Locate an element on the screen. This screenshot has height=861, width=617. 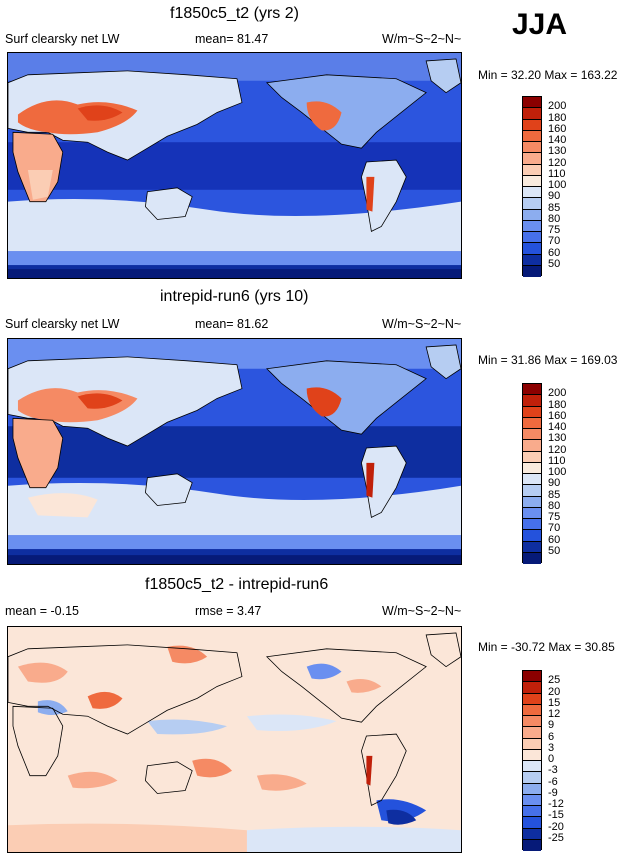
andes-hotspot is located at coordinates (370, 194).